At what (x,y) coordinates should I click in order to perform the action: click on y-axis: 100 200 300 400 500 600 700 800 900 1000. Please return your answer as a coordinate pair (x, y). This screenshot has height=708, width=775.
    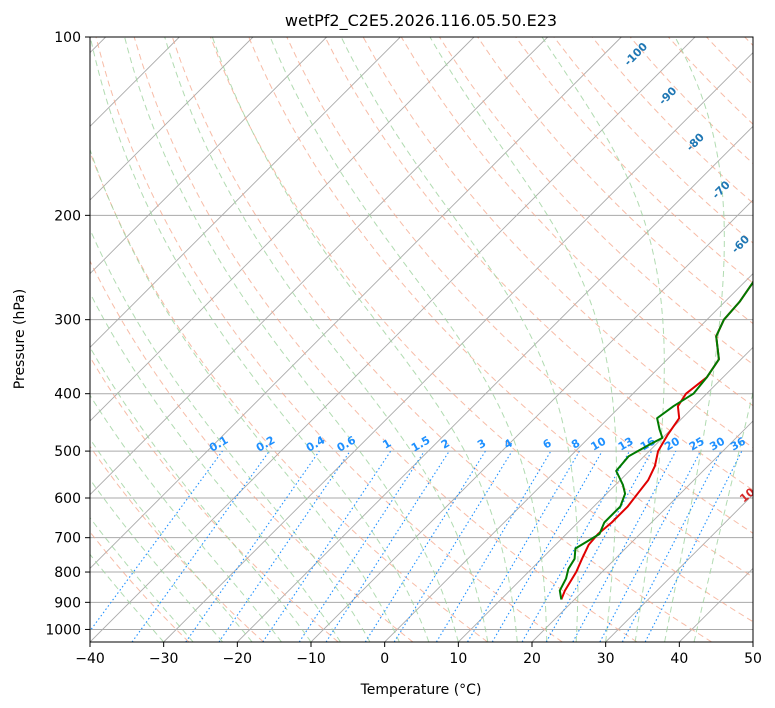
    Looking at the image, I should click on (67, 334).